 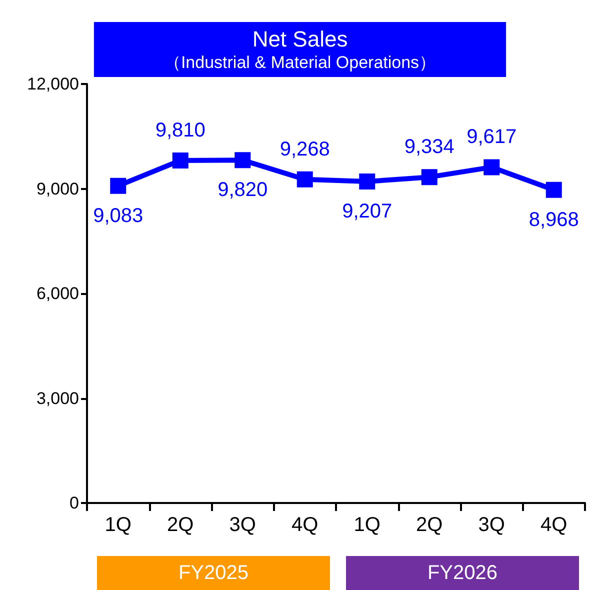 I want to click on data-label: 9,810, so click(x=180, y=130).